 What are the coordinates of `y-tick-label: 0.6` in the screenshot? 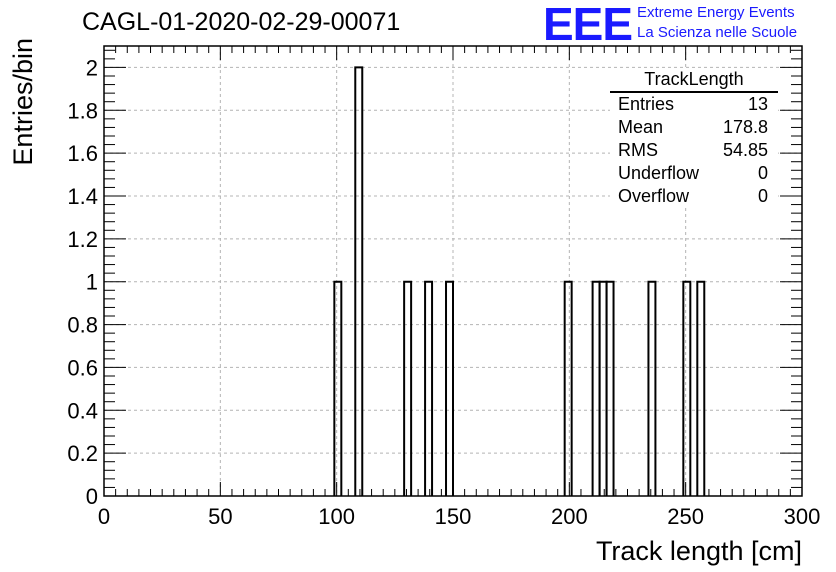 It's located at (82, 367).